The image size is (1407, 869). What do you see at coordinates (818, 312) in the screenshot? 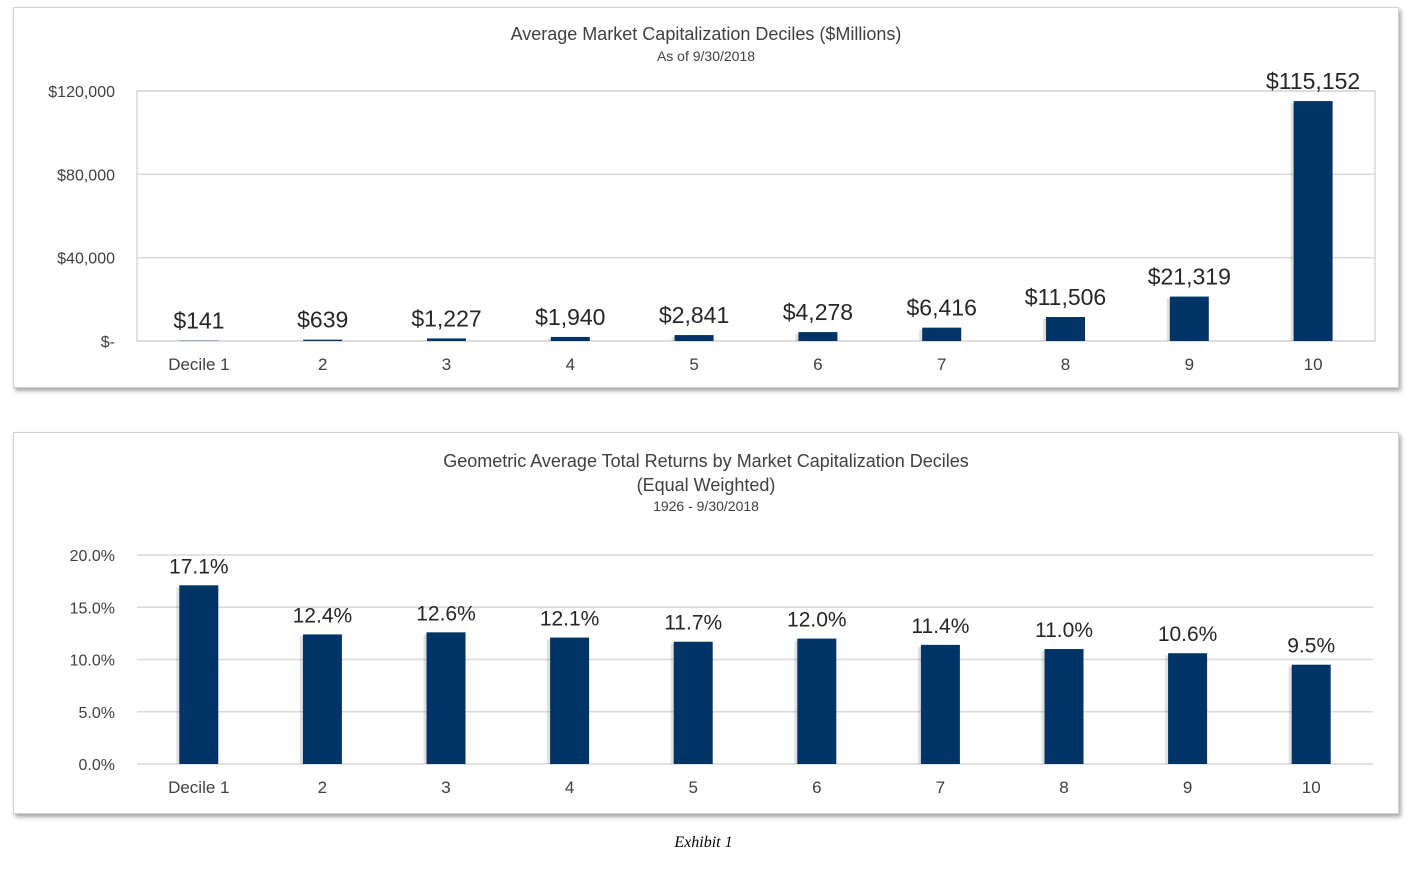
I see `chart0-data-label: $4,278` at bounding box center [818, 312].